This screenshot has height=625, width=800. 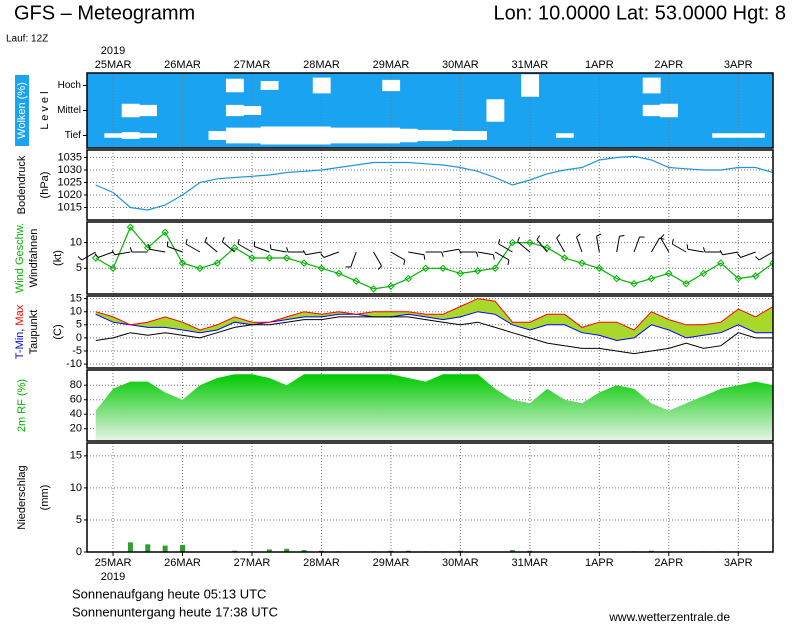 What do you see at coordinates (45, 185) in the screenshot?
I see `y-axis-label: (hPa)` at bounding box center [45, 185].